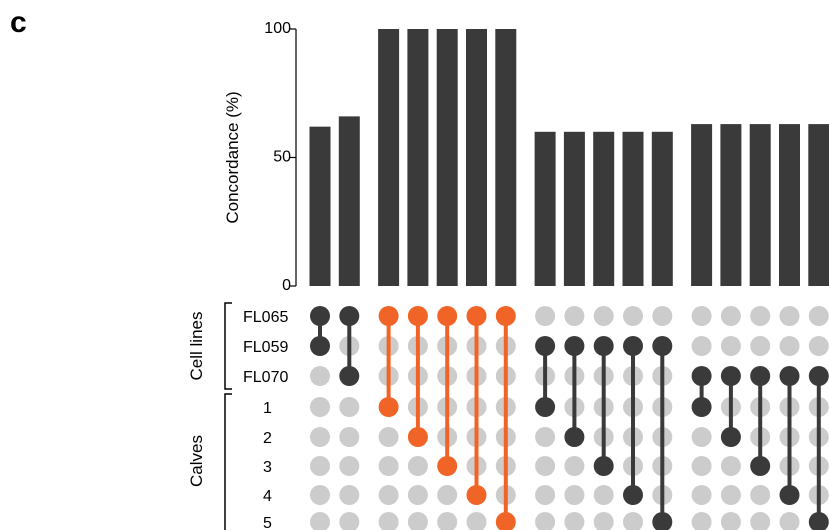 This screenshot has height=530, width=829. Describe the element at coordinates (267, 496) in the screenshot. I see `row-label: 4` at that location.